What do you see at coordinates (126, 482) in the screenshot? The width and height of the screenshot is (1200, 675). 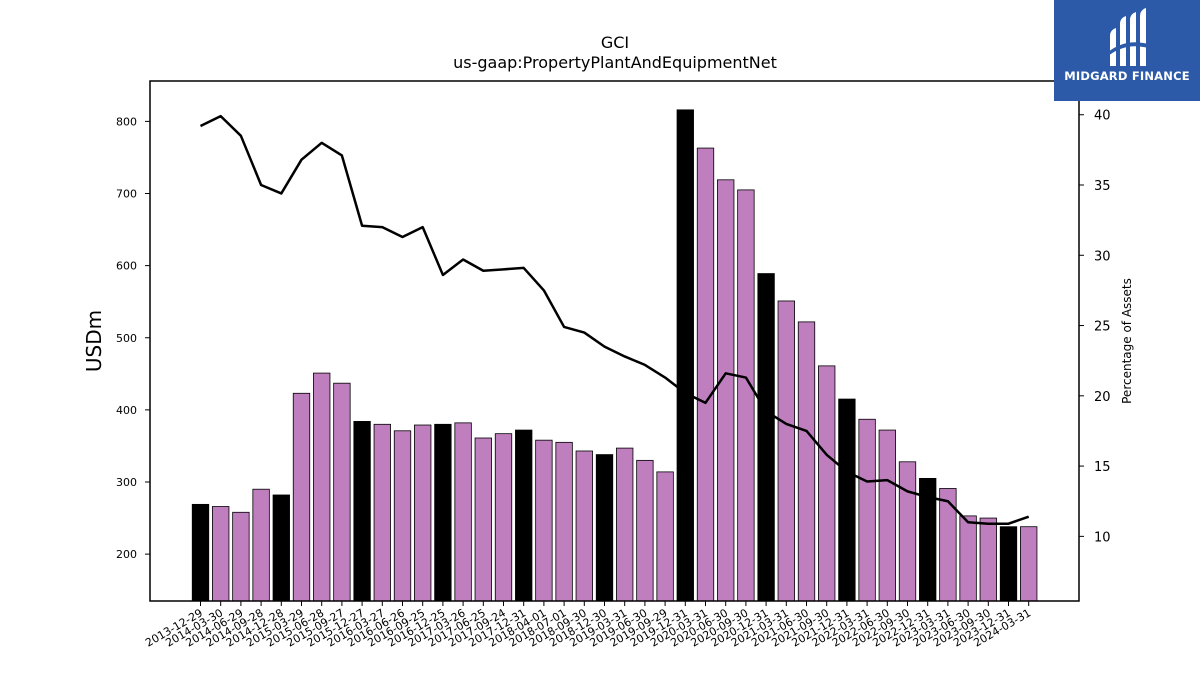 I see `y-tick-label: 300` at bounding box center [126, 482].